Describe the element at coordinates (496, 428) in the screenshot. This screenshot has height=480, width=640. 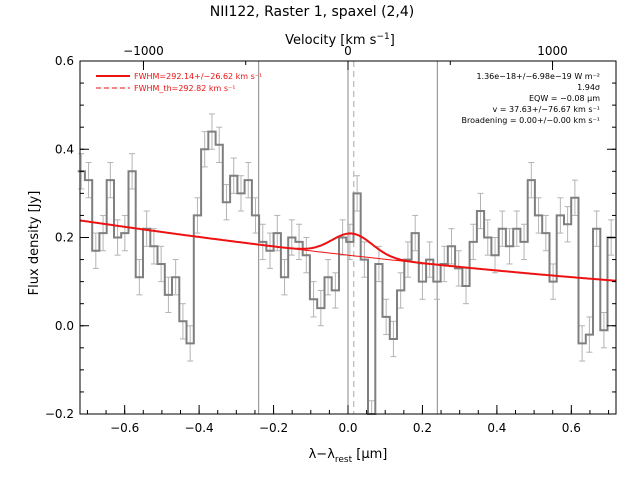
I see `x-tick-label: 0.4` at that location.